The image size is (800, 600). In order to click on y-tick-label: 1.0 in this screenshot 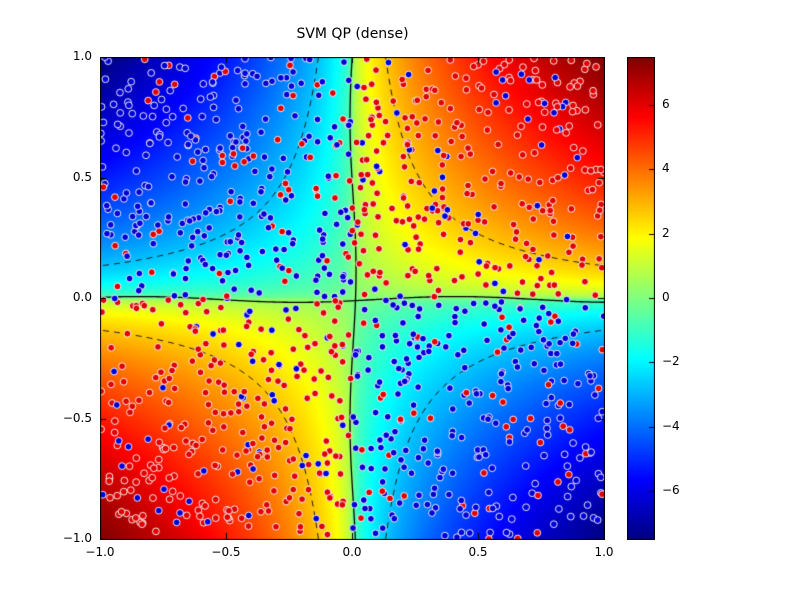, I will do `click(82, 56)`.